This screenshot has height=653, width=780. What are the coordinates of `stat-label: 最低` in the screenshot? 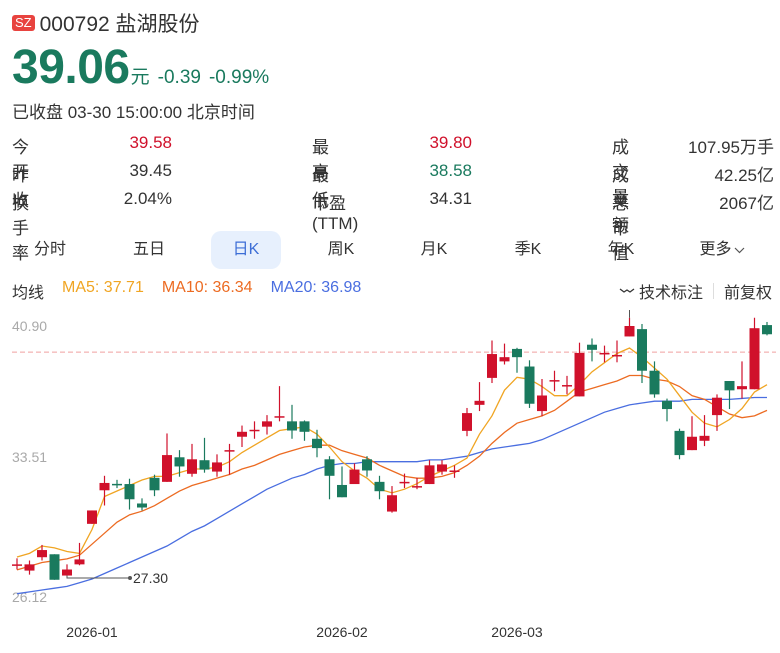 It's located at (320, 188).